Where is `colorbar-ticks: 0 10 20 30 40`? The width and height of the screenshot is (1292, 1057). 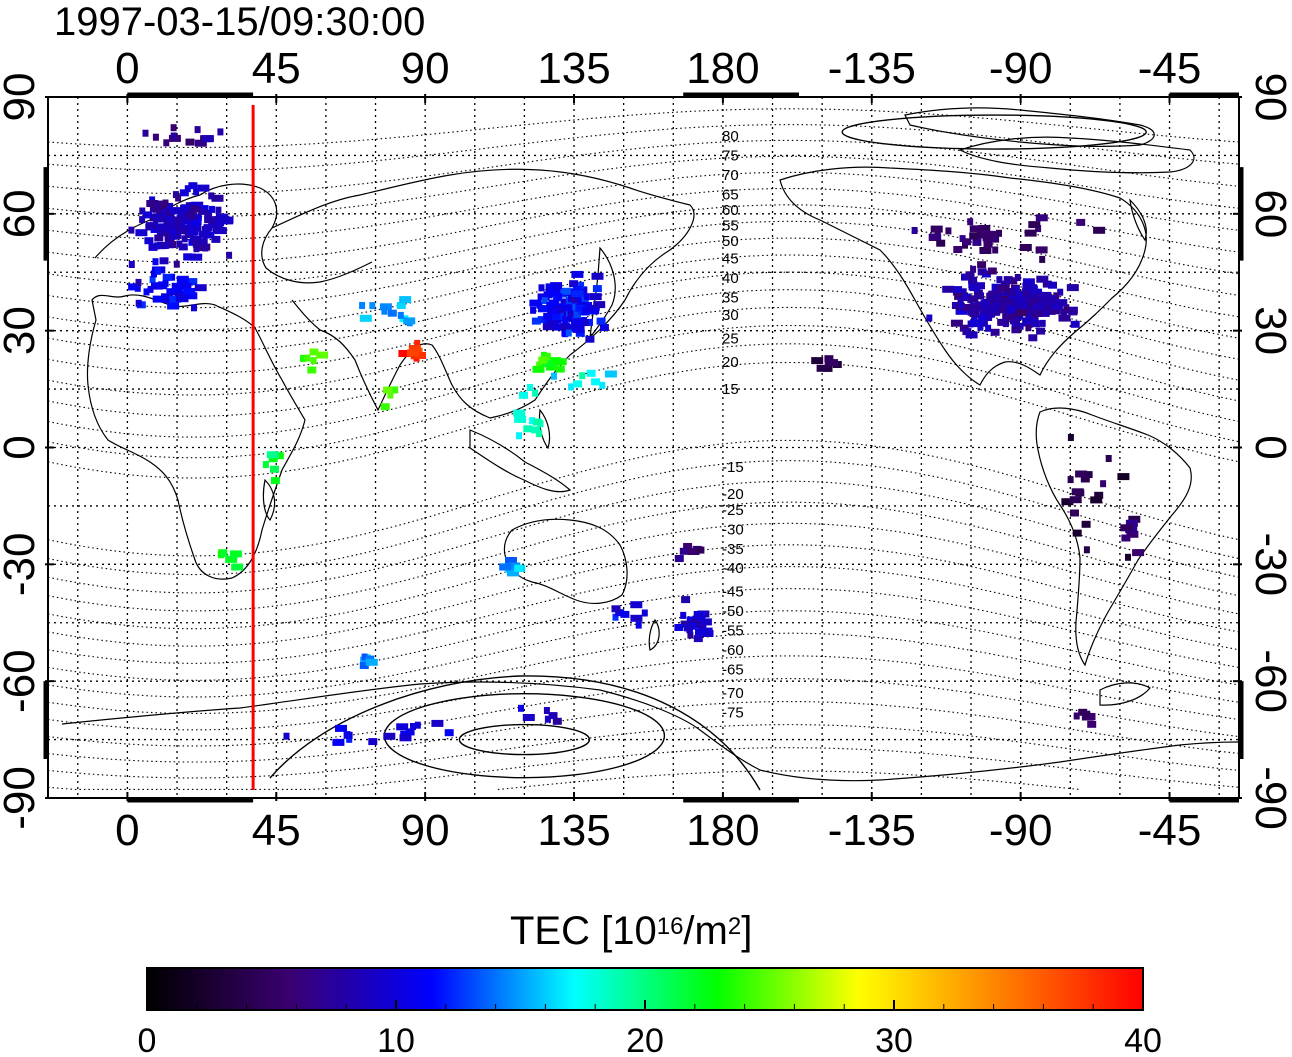
colorbar-ticks: 0 10 20 30 40 is located at coordinates (650, 1028).